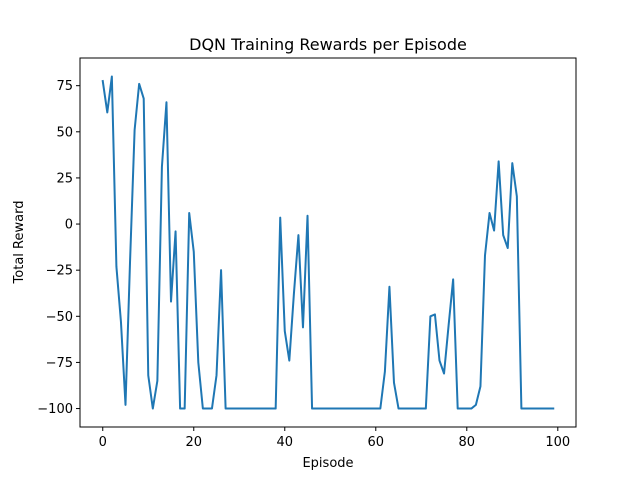 This screenshot has height=485, width=640. Describe the element at coordinates (103, 442) in the screenshot. I see `x-tick-label: 0` at that location.